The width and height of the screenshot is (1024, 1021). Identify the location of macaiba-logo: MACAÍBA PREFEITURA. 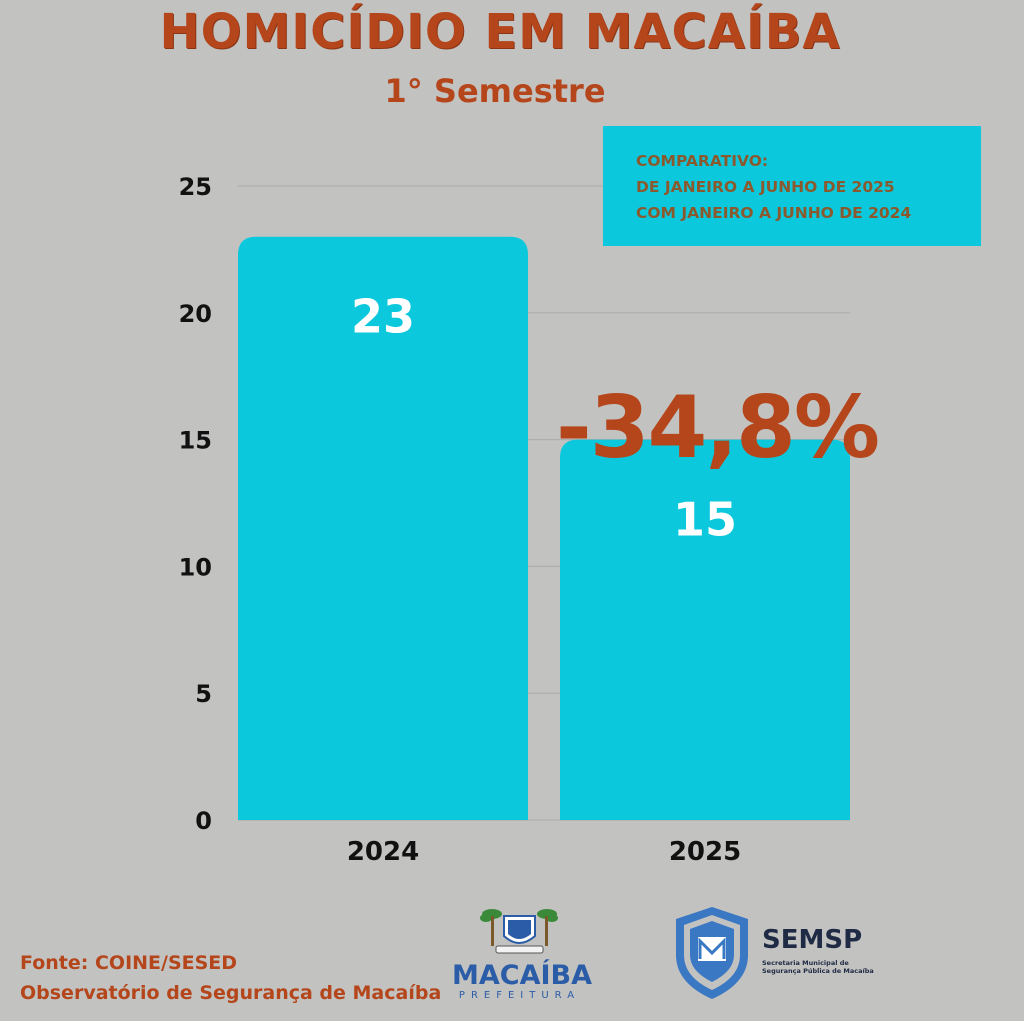
(522, 953).